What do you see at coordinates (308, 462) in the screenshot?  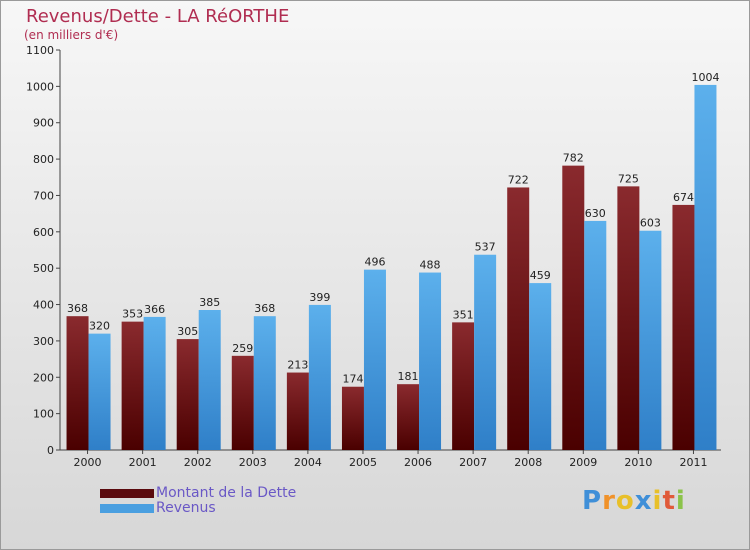 I see `x-tick-label: 2004` at bounding box center [308, 462].